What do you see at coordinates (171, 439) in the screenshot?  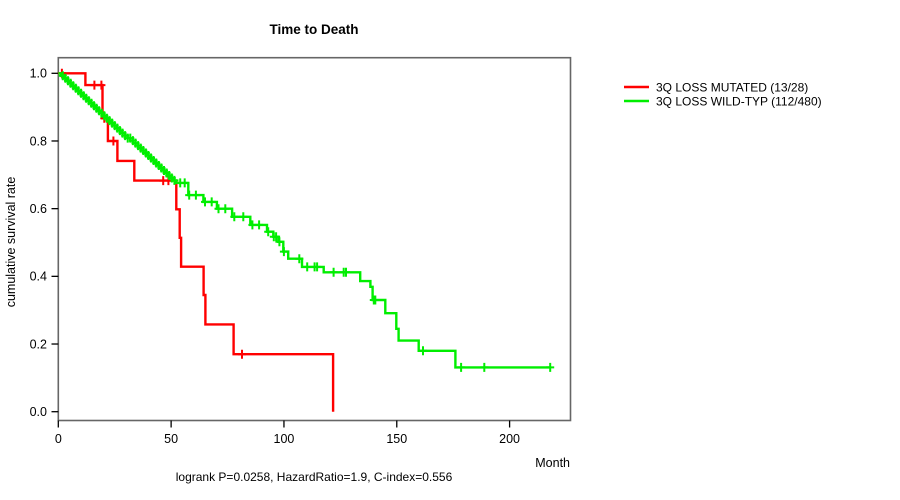 I see `x-tick-label: 50` at bounding box center [171, 439].